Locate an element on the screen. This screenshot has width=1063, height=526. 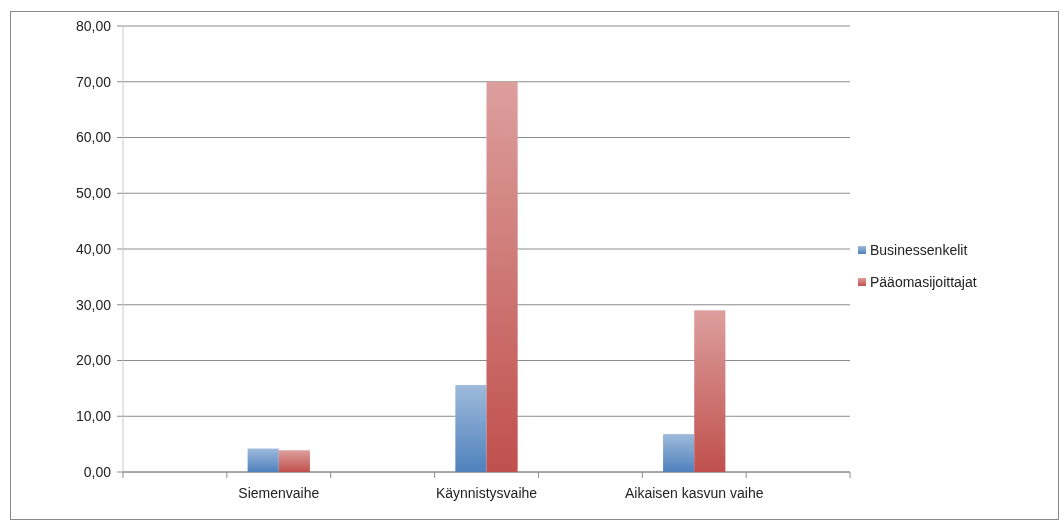
x-tick-label: Aikaisen kasvun vaihe is located at coordinates (694, 493).